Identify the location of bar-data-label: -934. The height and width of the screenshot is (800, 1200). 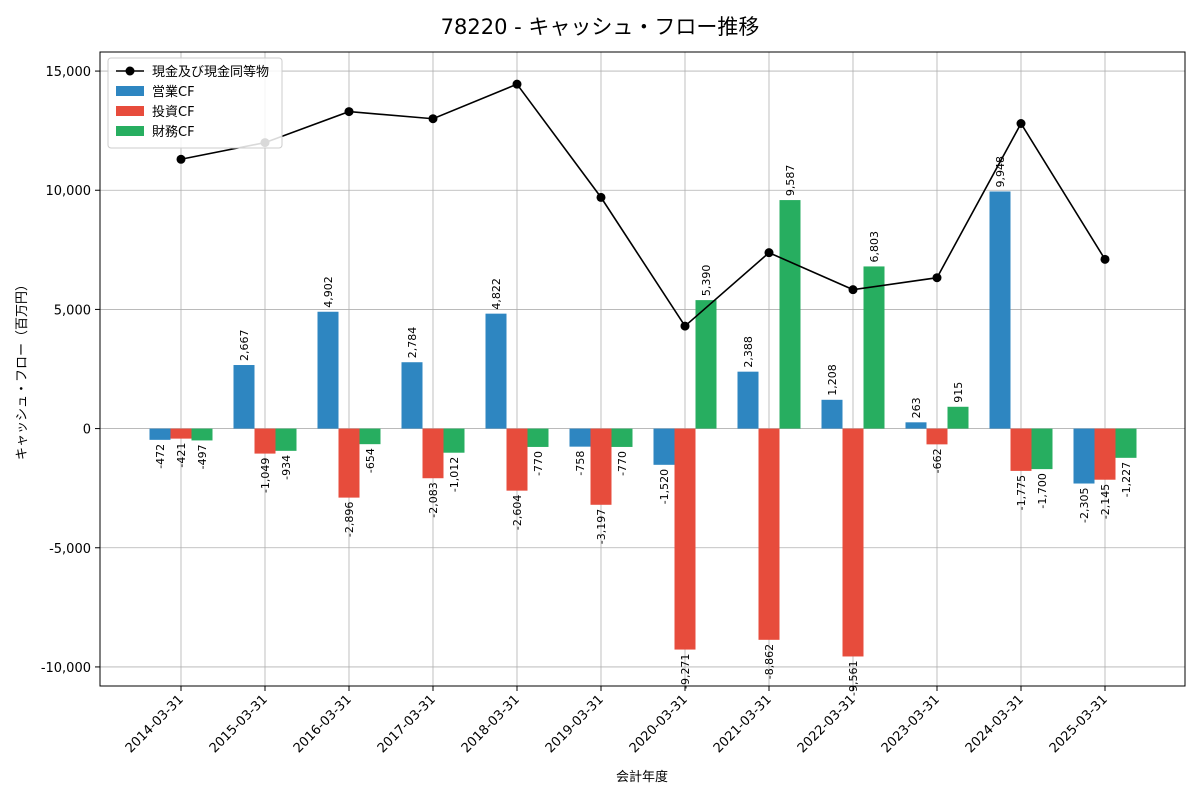
(286, 467).